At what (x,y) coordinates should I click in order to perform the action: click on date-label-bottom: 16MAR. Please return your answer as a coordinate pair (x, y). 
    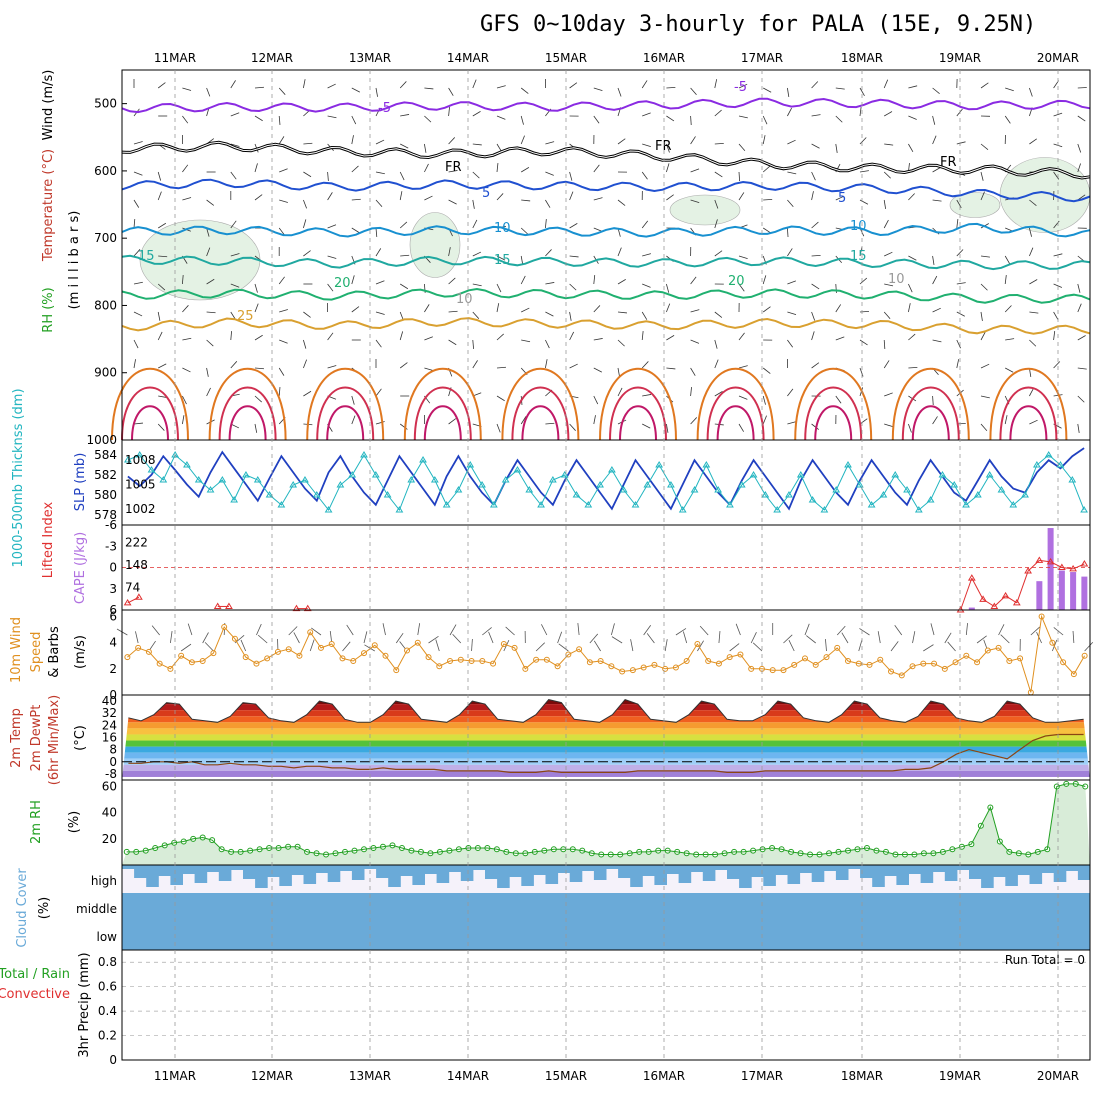
    Looking at the image, I should click on (664, 1076).